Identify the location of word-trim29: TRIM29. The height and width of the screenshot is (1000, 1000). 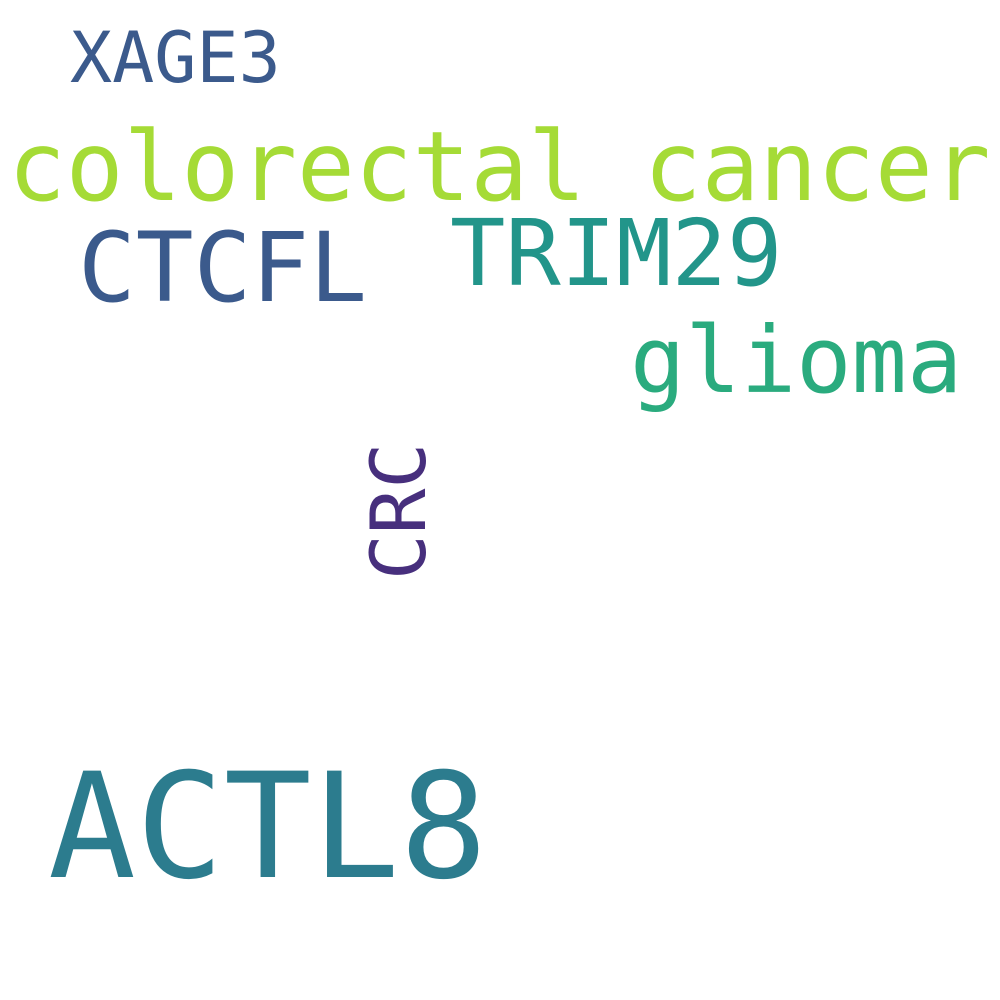
(616, 253).